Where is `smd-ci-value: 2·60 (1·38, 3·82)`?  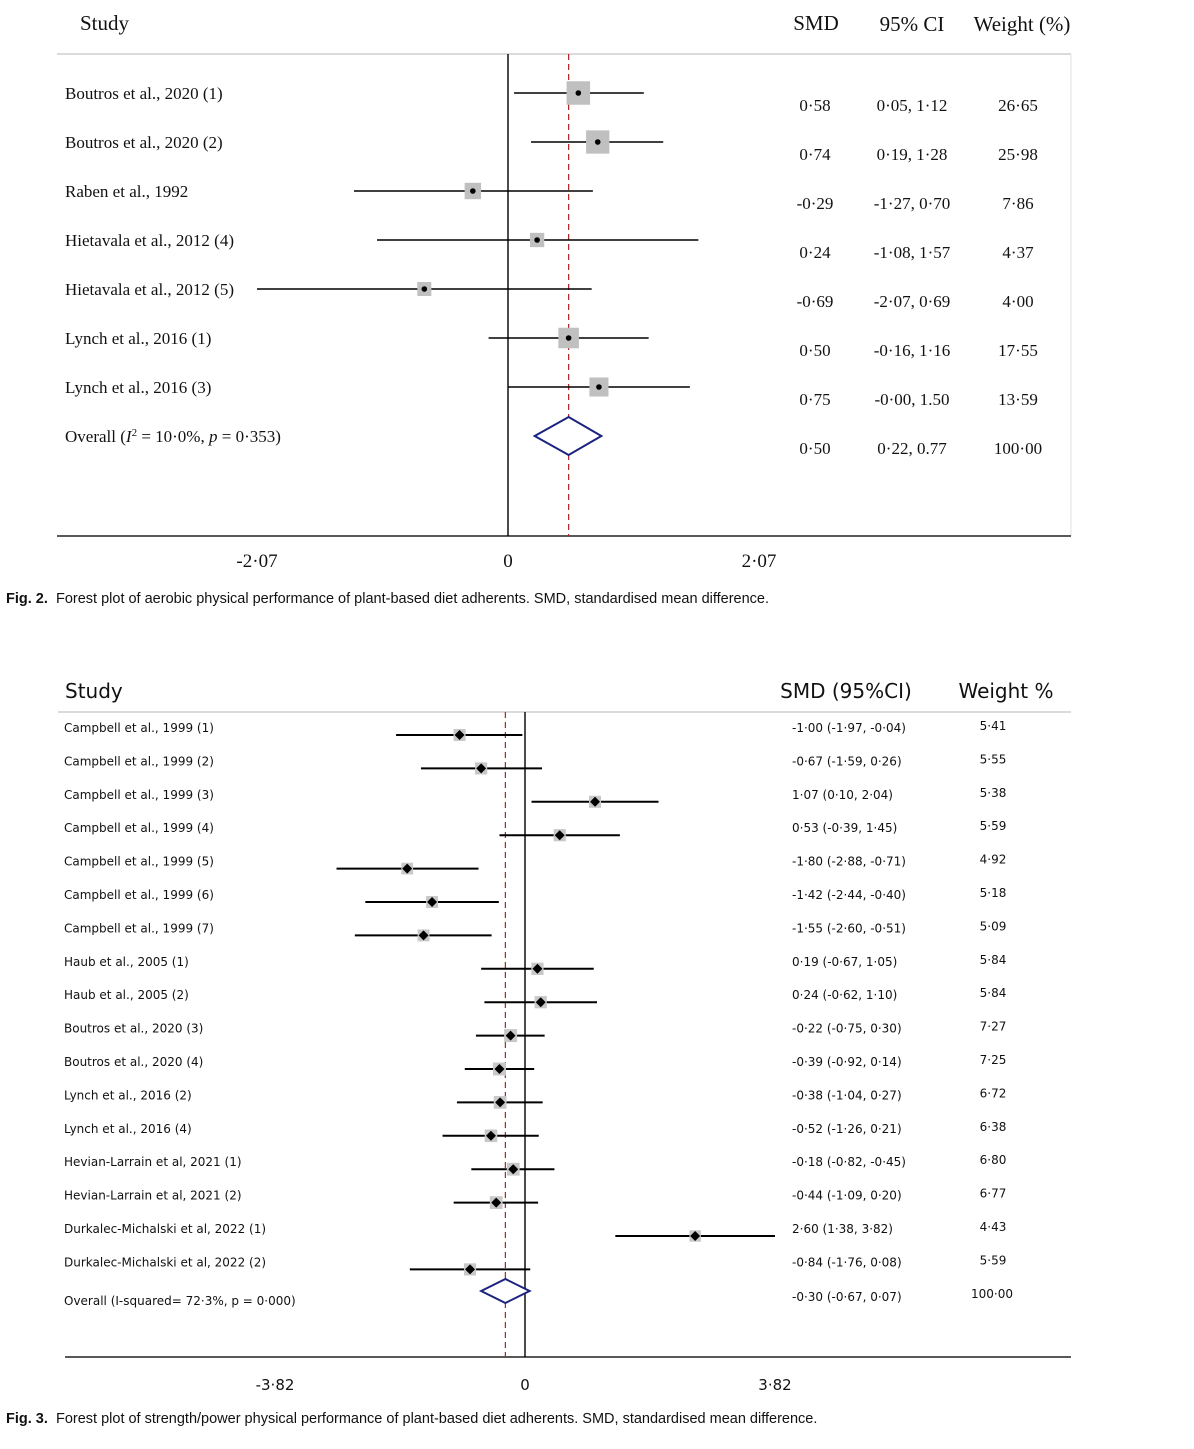 smd-ci-value: 2·60 (1·38, 3·82) is located at coordinates (842, 1229).